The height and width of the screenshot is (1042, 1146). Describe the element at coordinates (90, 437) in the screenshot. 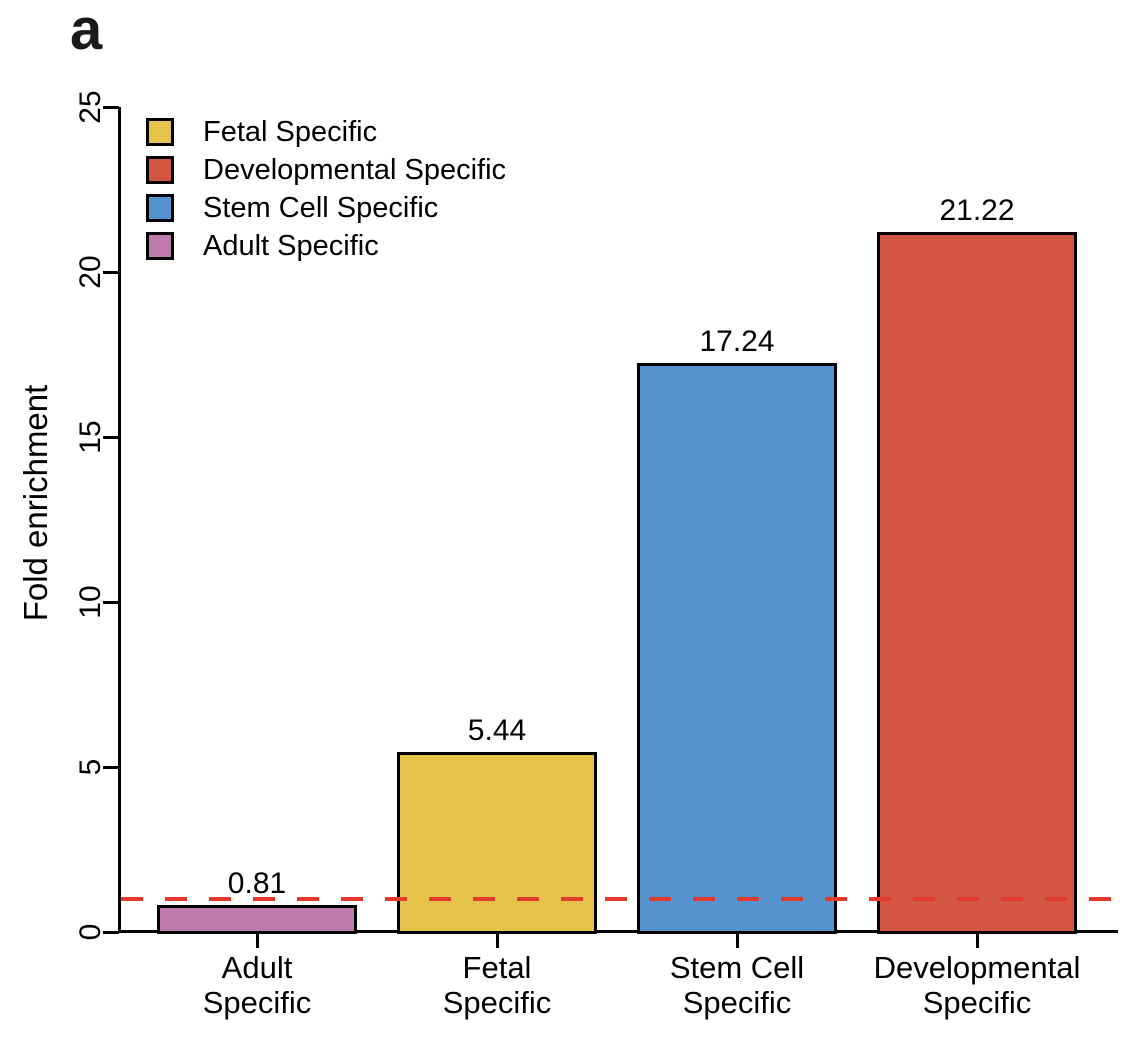

I see `y-tick-label: 15` at that location.